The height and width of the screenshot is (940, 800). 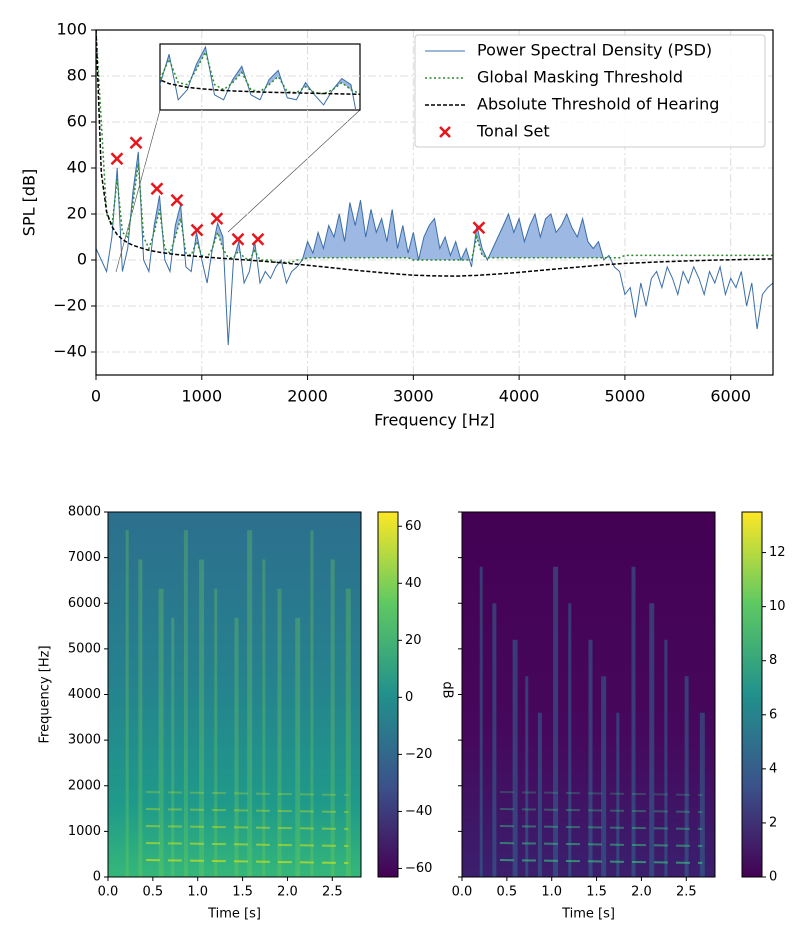 What do you see at coordinates (418, 868) in the screenshot?
I see `colorbar-tick-label: −60` at bounding box center [418, 868].